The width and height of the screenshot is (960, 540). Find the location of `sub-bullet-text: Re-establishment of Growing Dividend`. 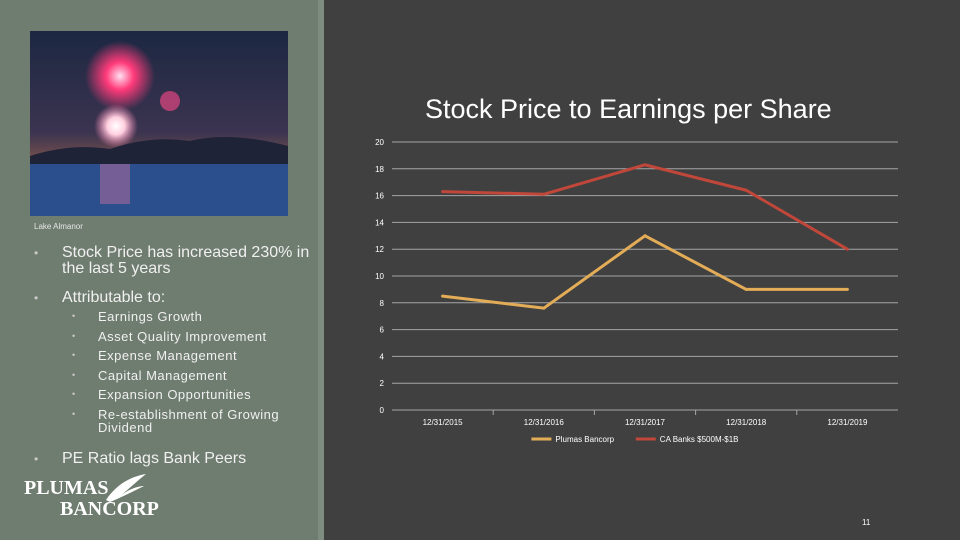

sub-bullet-text: Re-establishment of Growing Dividend is located at coordinates (189, 421).